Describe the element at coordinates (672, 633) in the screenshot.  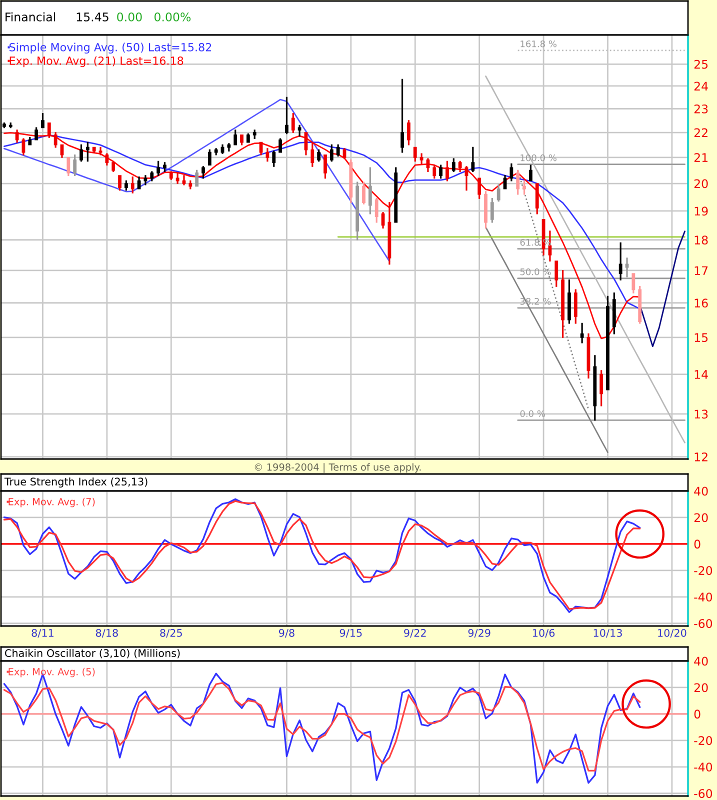
I see `x-tick-label: 10/20` at that location.